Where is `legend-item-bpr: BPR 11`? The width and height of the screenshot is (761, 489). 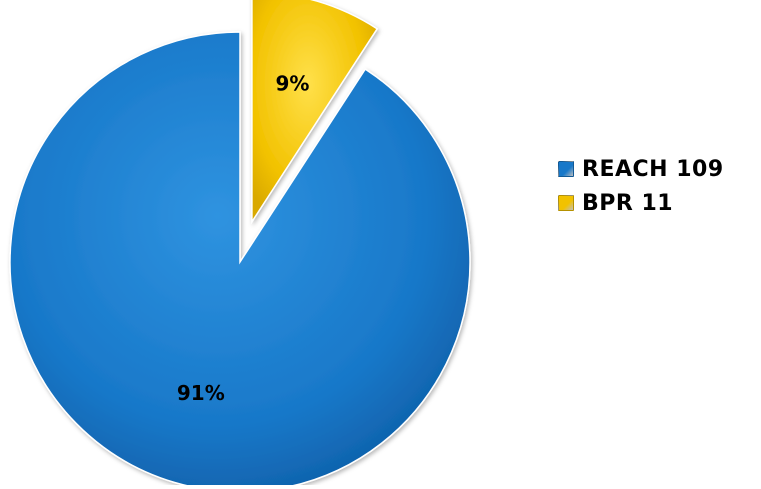
legend-item-bpr: BPR 11 is located at coordinates (641, 203).